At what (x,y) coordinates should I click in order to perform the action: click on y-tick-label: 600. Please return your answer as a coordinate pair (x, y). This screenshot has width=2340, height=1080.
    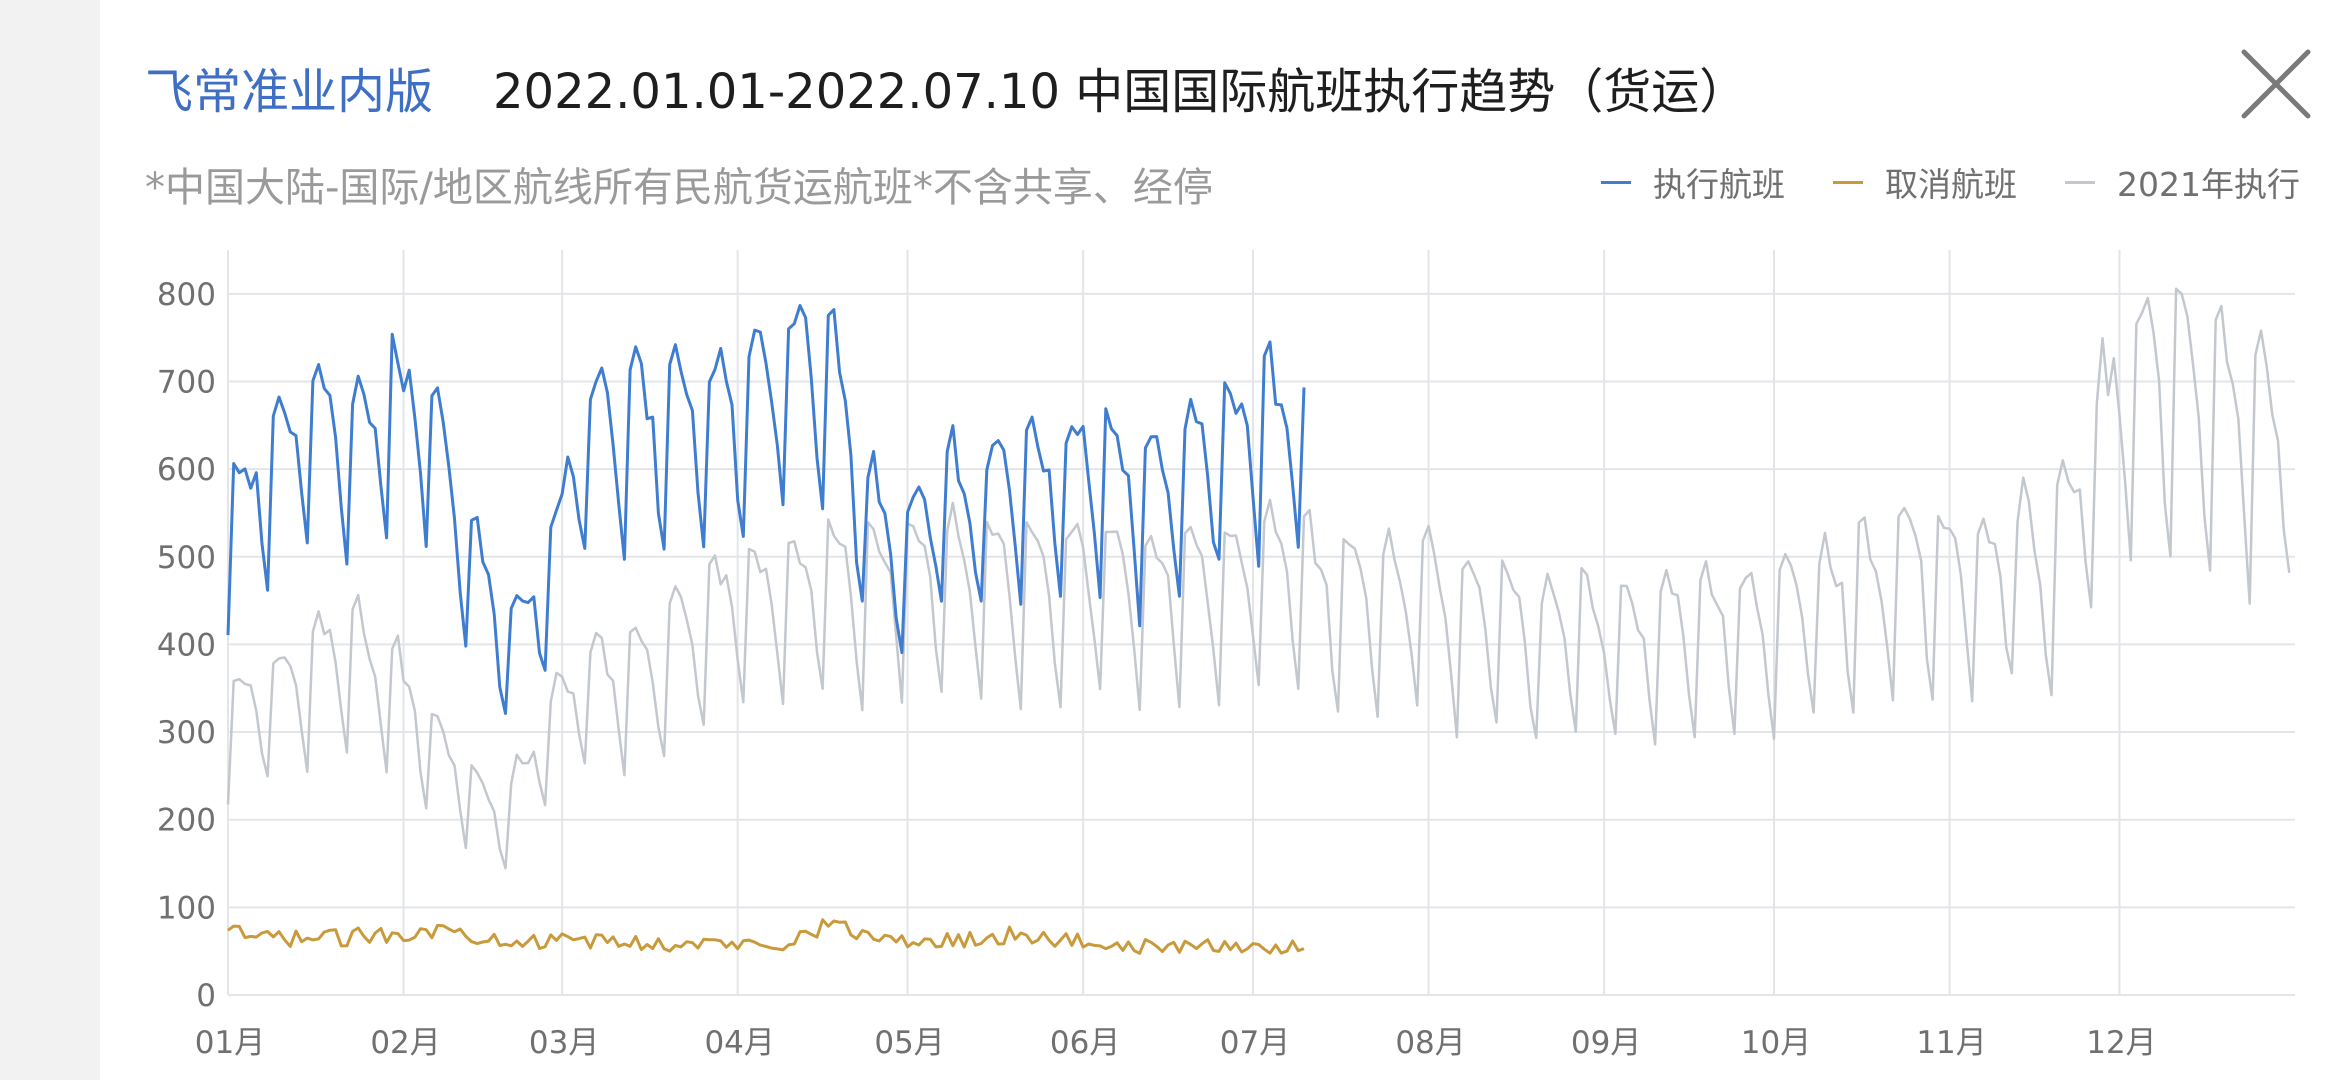
    Looking at the image, I should click on (186, 470).